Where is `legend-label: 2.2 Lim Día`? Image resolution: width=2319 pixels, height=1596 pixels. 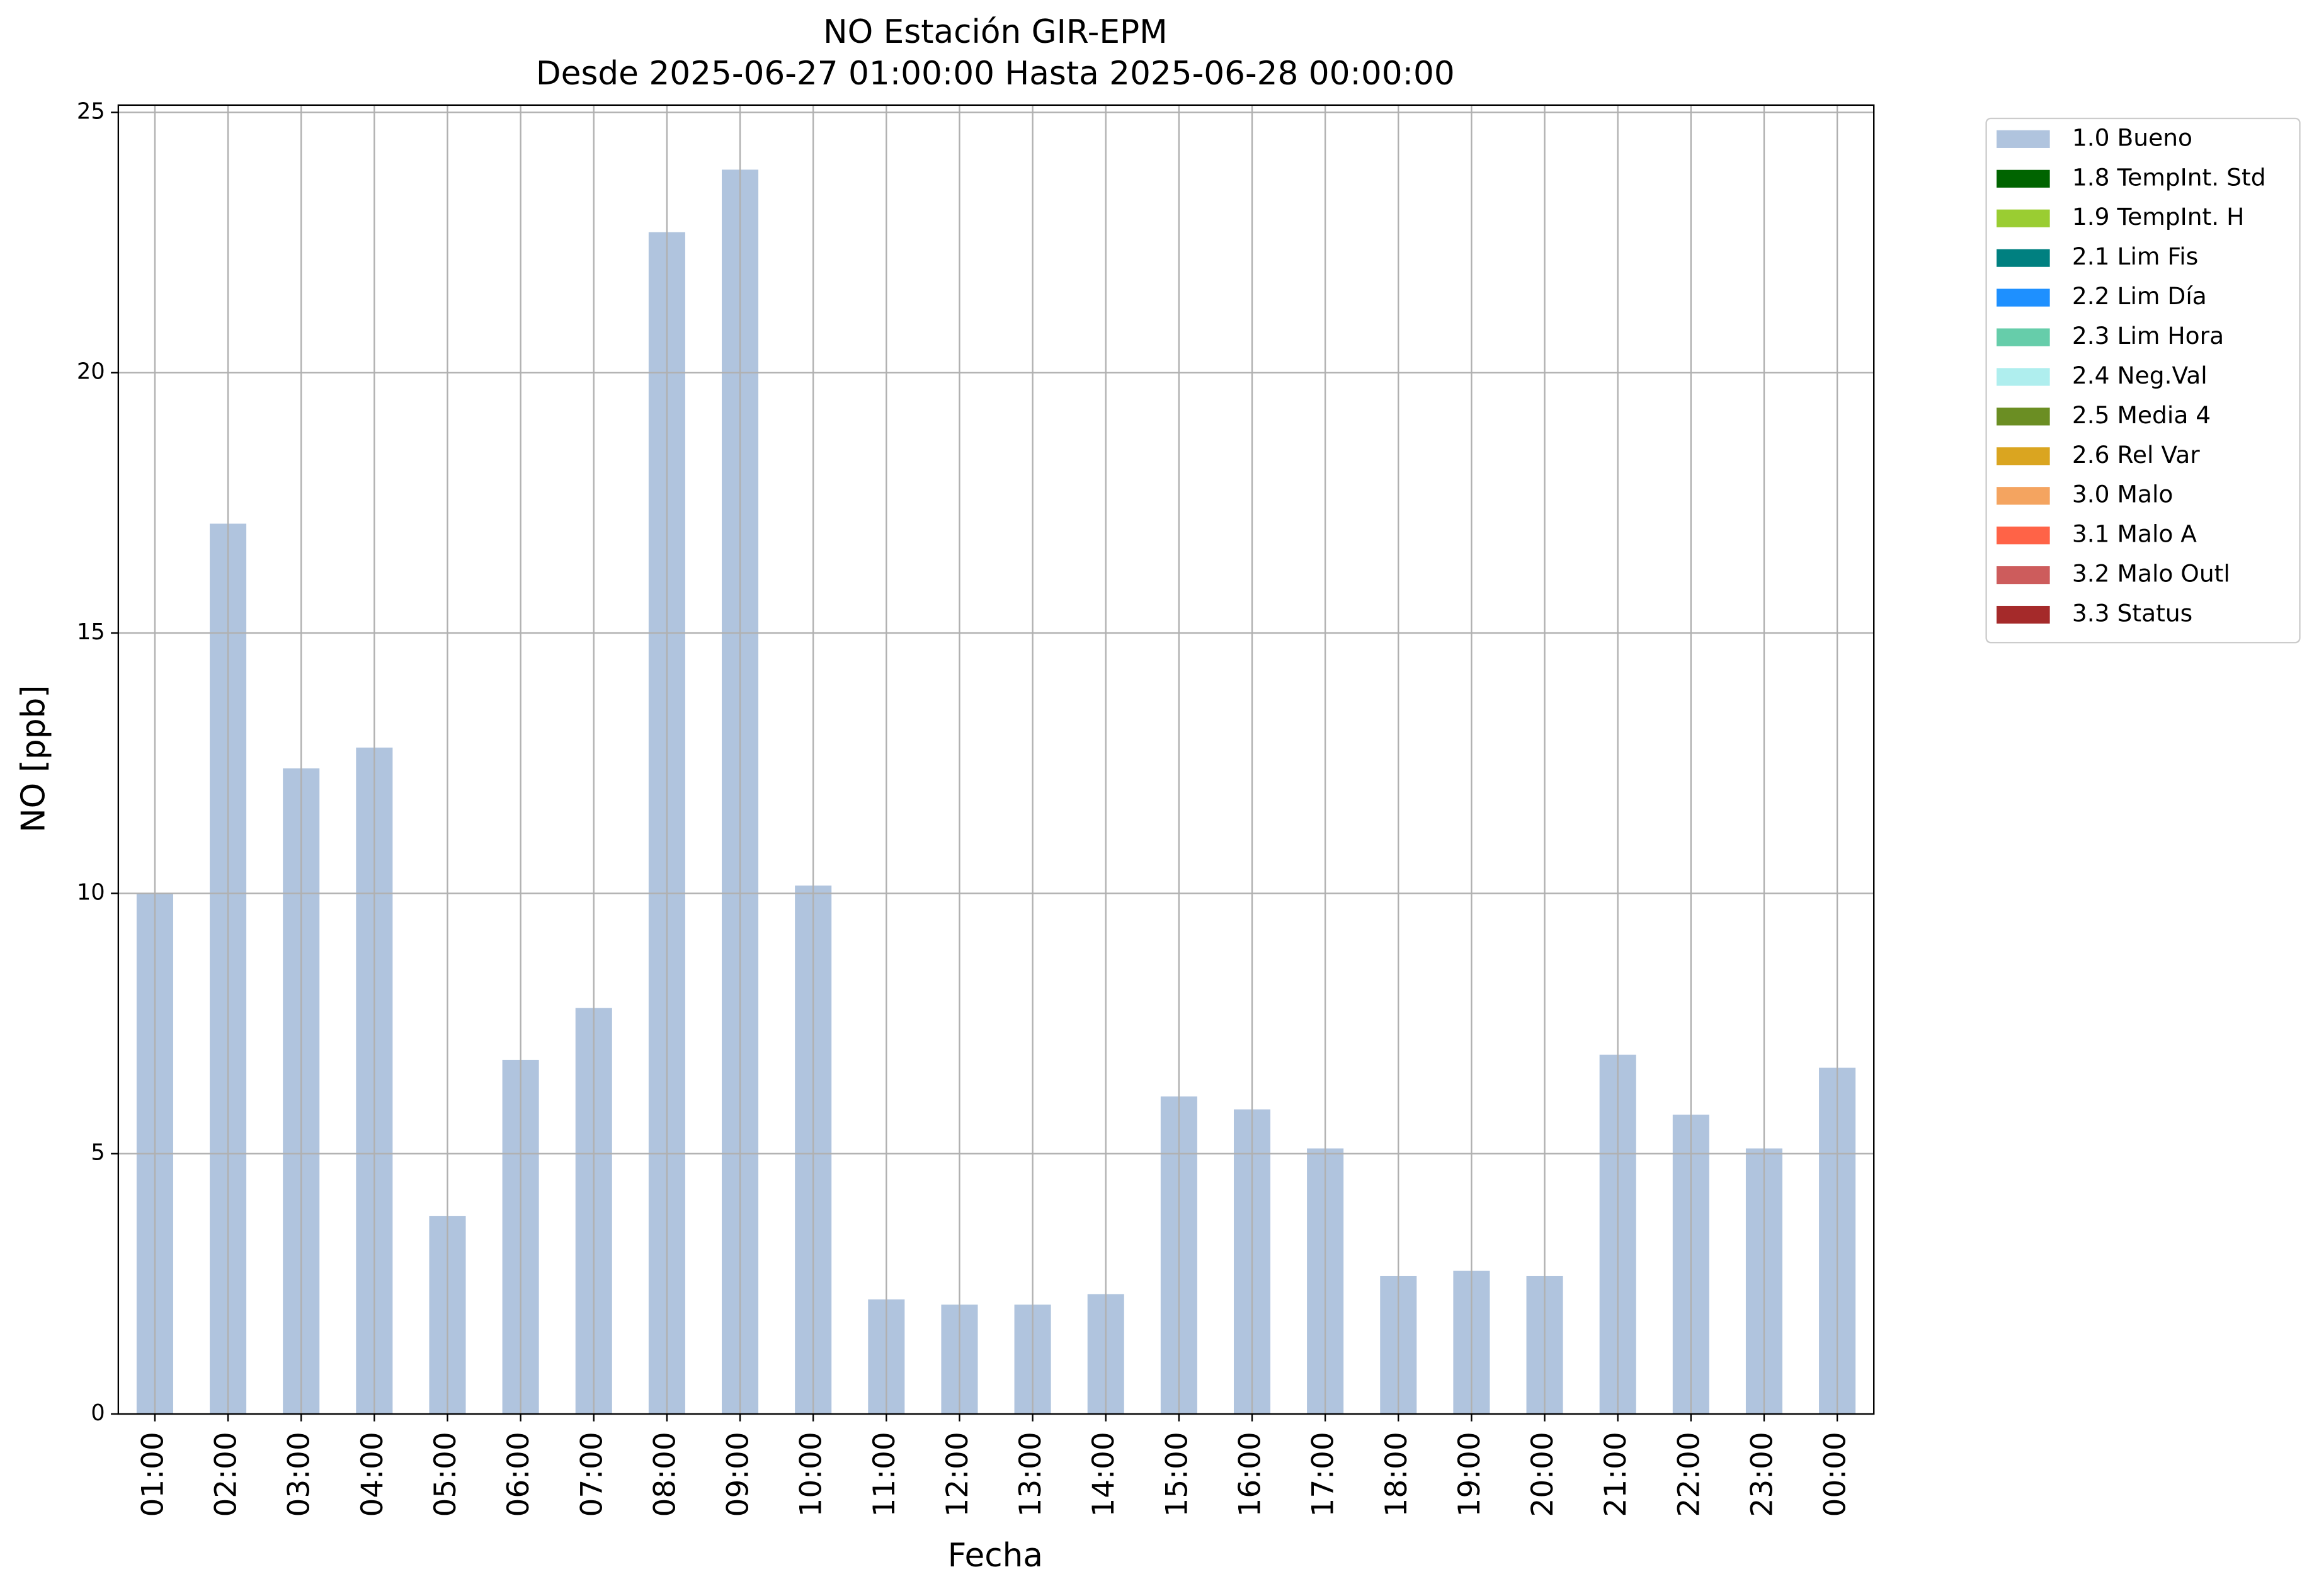
legend-label: 2.2 Lim Día is located at coordinates (2139, 296).